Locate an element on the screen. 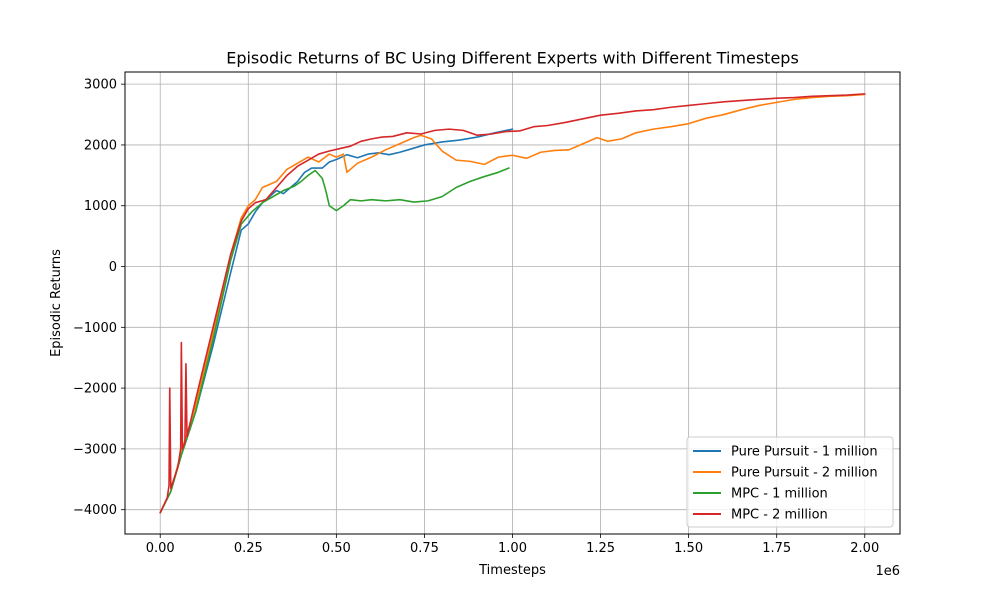 The height and width of the screenshot is (600, 1000). legend-box is located at coordinates (790, 482).